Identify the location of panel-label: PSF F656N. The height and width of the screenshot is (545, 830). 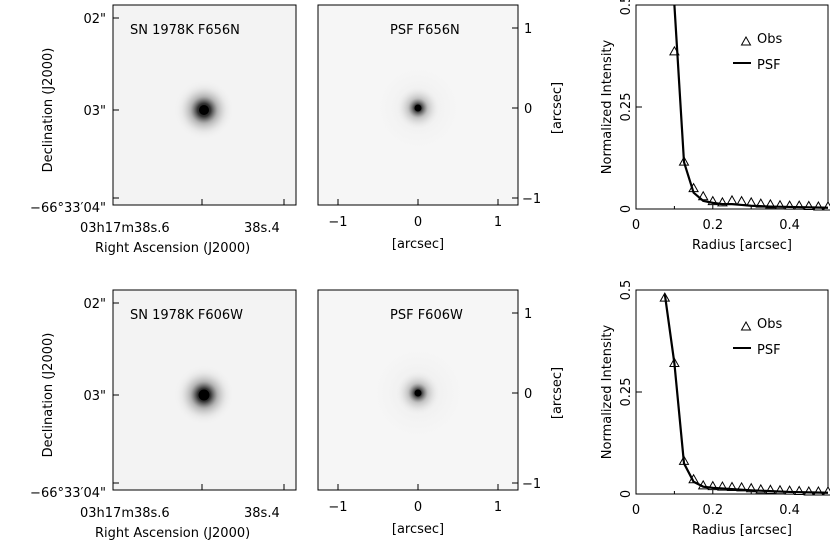
(425, 30).